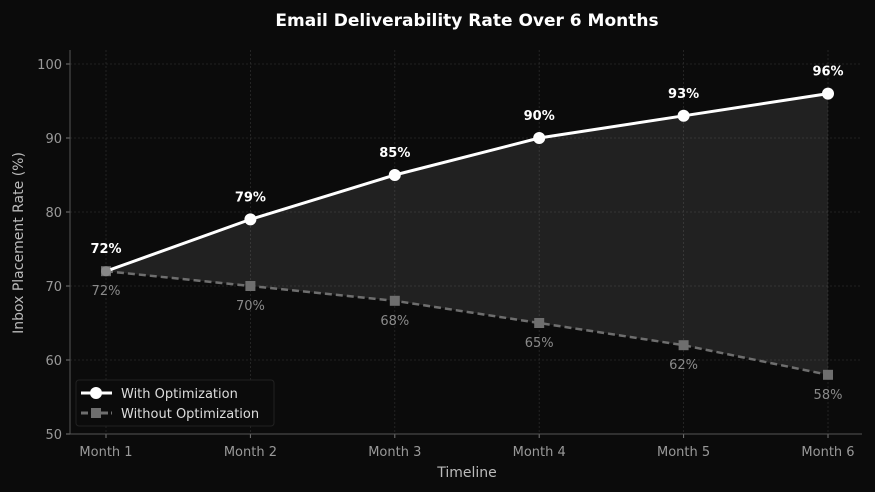  Describe the element at coordinates (539, 116) in the screenshot. I see `data-label-with-optimization: 90%` at that location.